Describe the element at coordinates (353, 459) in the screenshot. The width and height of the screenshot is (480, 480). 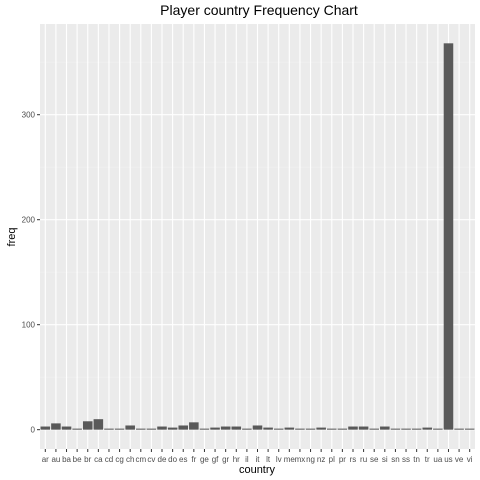
I see `x-tick-label: rs` at that location.